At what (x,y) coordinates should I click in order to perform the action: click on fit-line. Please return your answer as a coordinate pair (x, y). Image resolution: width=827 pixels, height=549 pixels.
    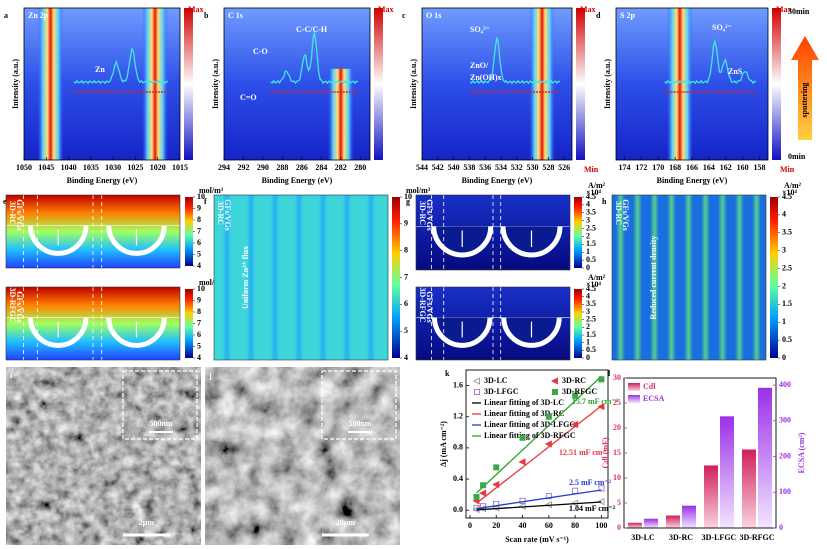
    Looking at the image, I should click on (539, 499).